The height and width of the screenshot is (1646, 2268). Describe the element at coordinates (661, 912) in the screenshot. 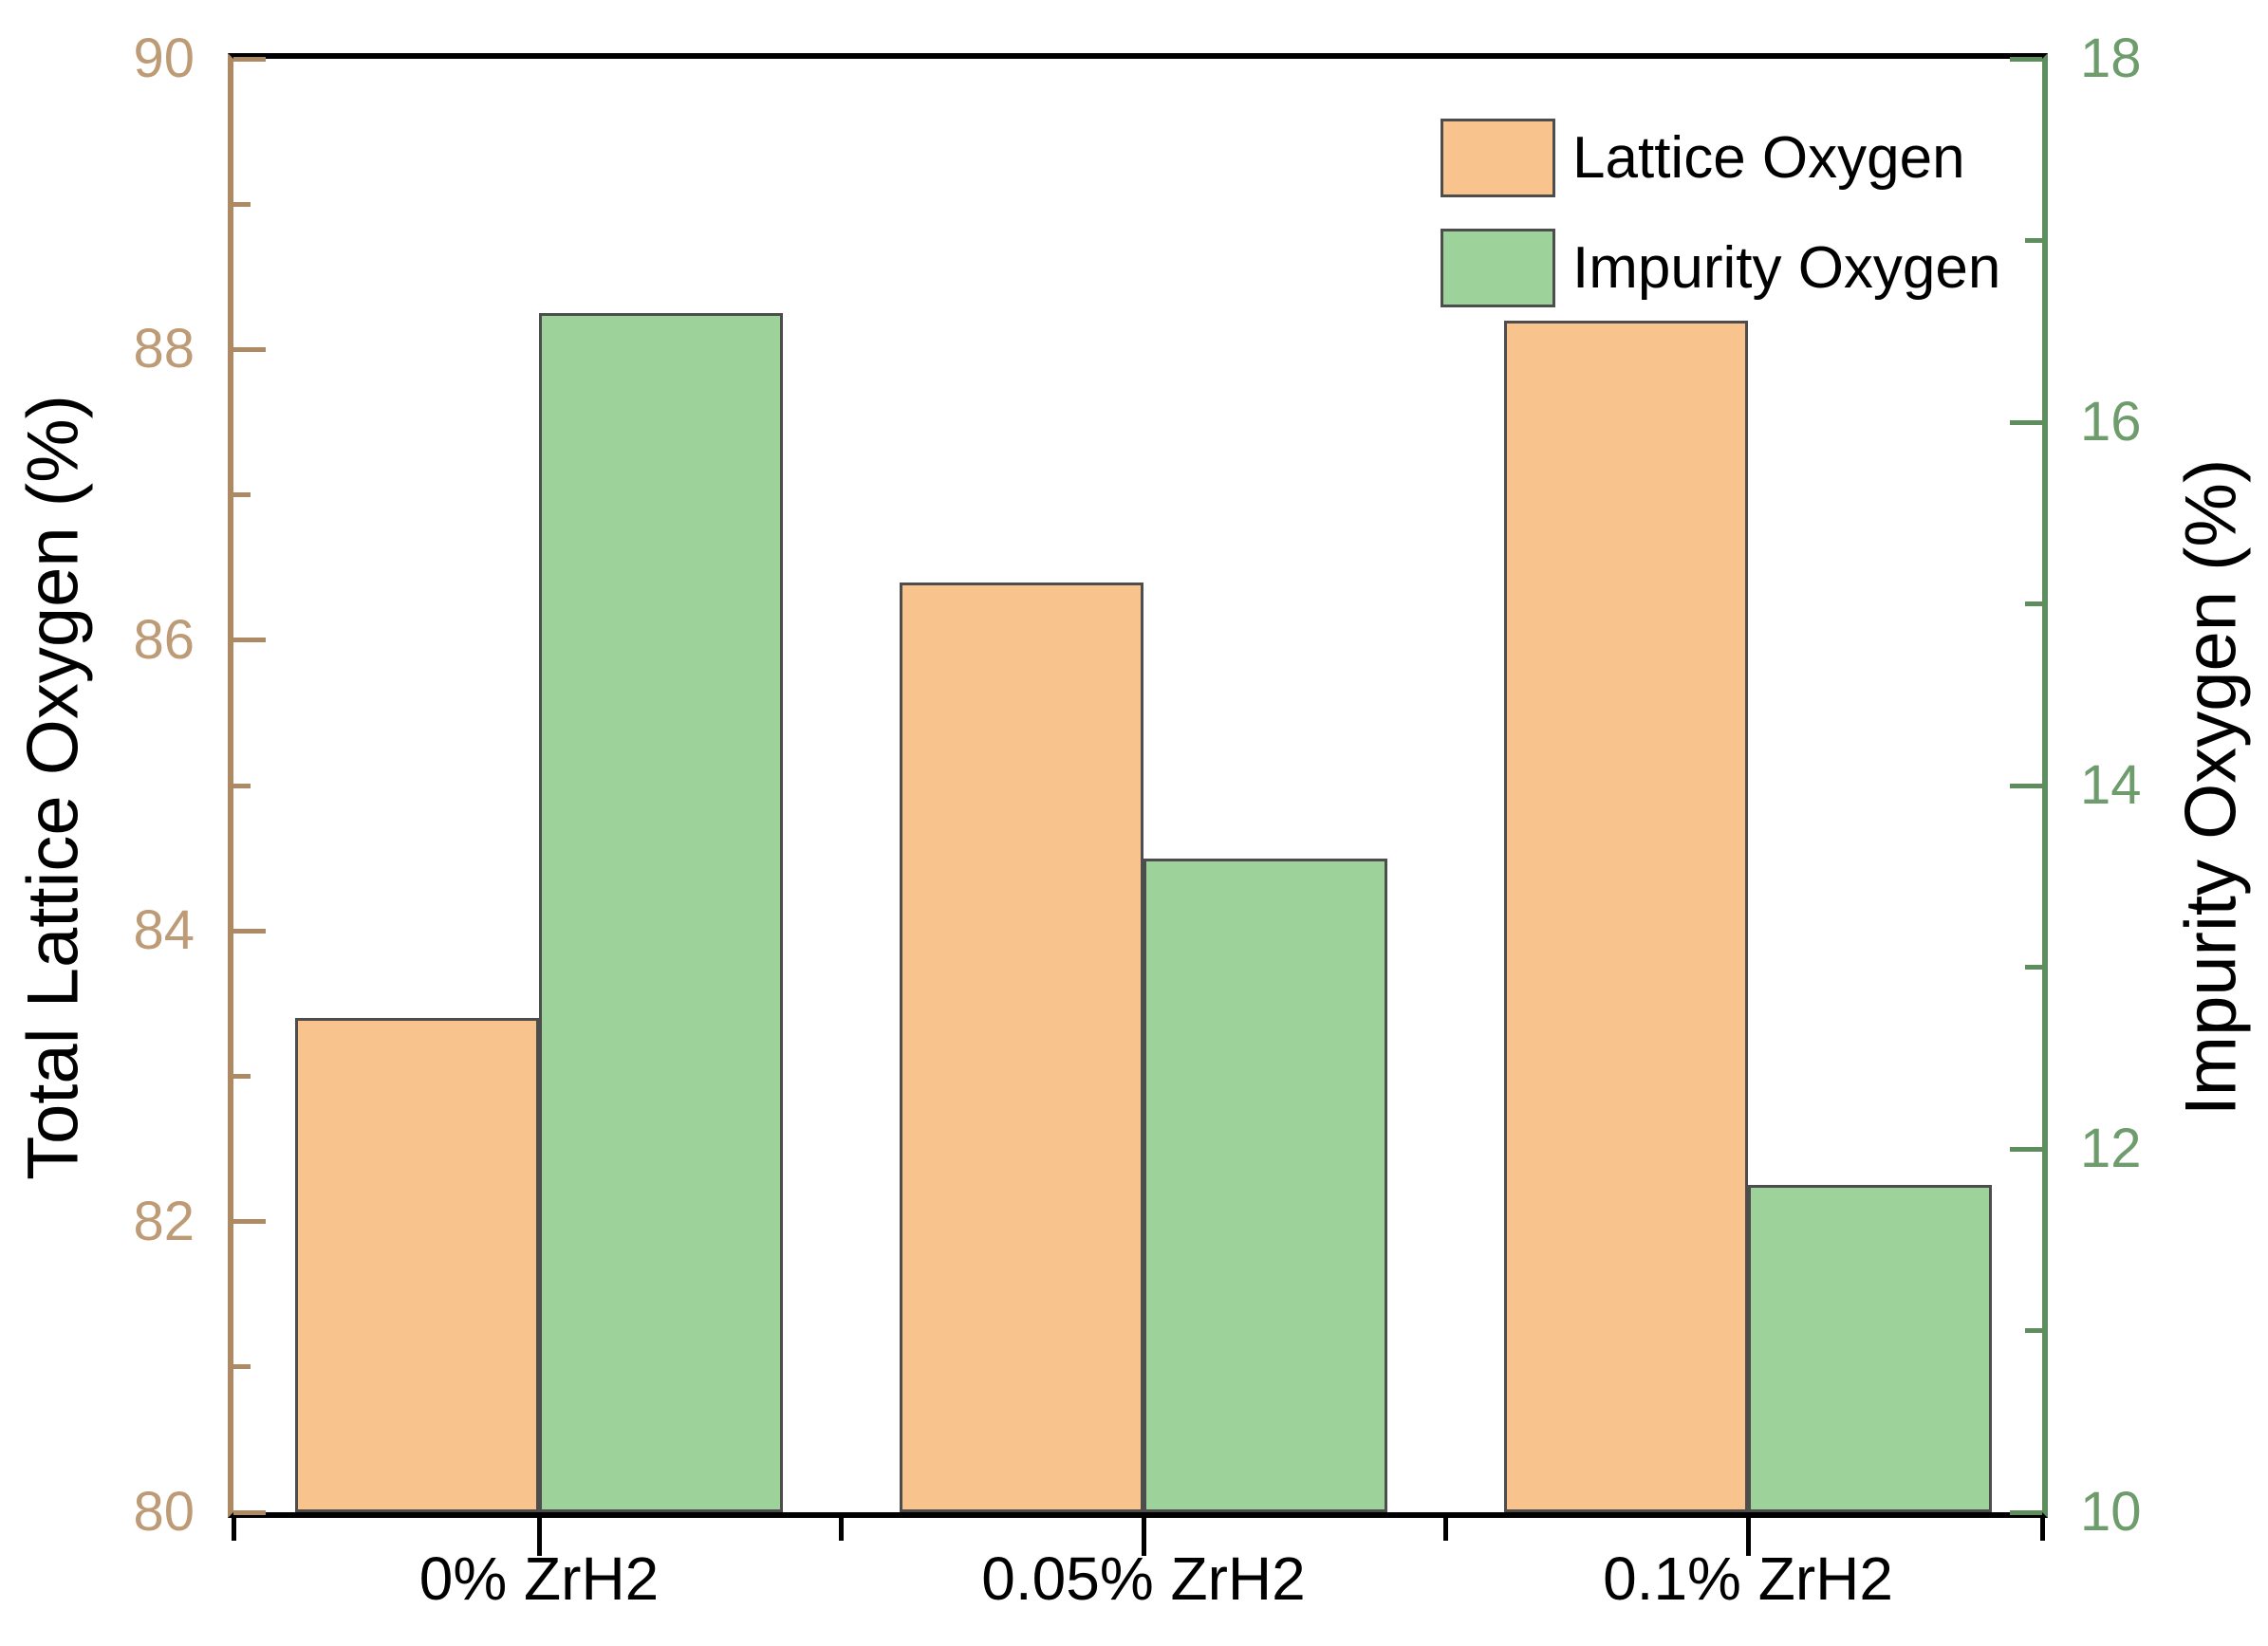

I see `impurity-oxygen-bar-0-zrh2` at that location.